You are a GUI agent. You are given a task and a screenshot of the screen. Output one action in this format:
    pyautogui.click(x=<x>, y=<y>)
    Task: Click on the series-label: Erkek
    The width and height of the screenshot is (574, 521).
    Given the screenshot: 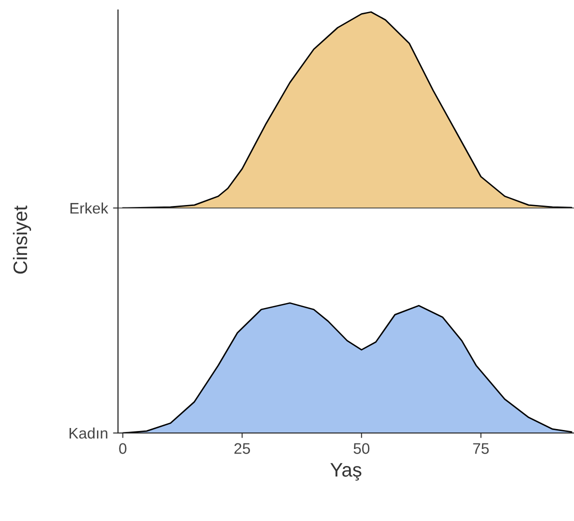 What is the action you would take?
    pyautogui.click(x=89, y=208)
    